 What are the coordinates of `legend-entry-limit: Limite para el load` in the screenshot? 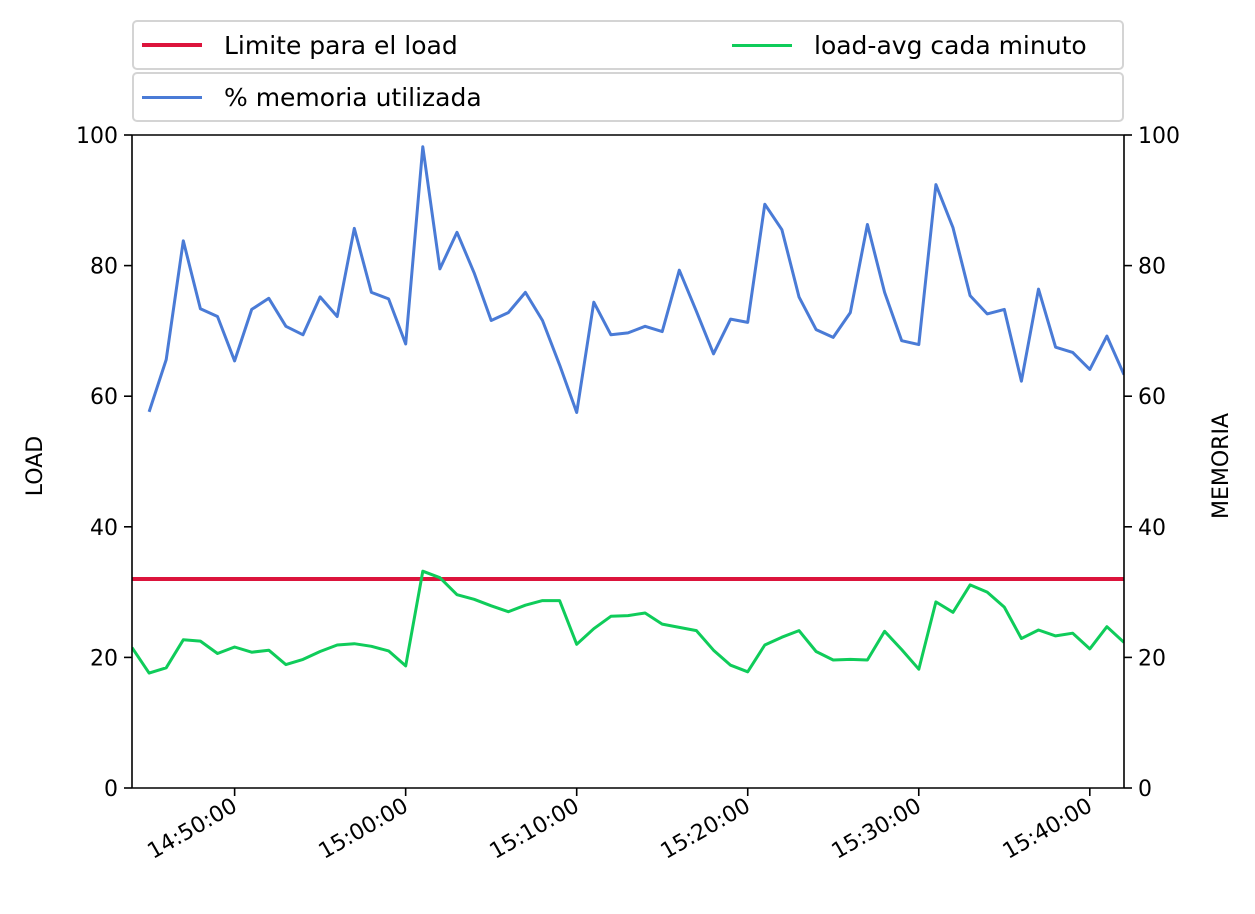 It's located at (300, 45).